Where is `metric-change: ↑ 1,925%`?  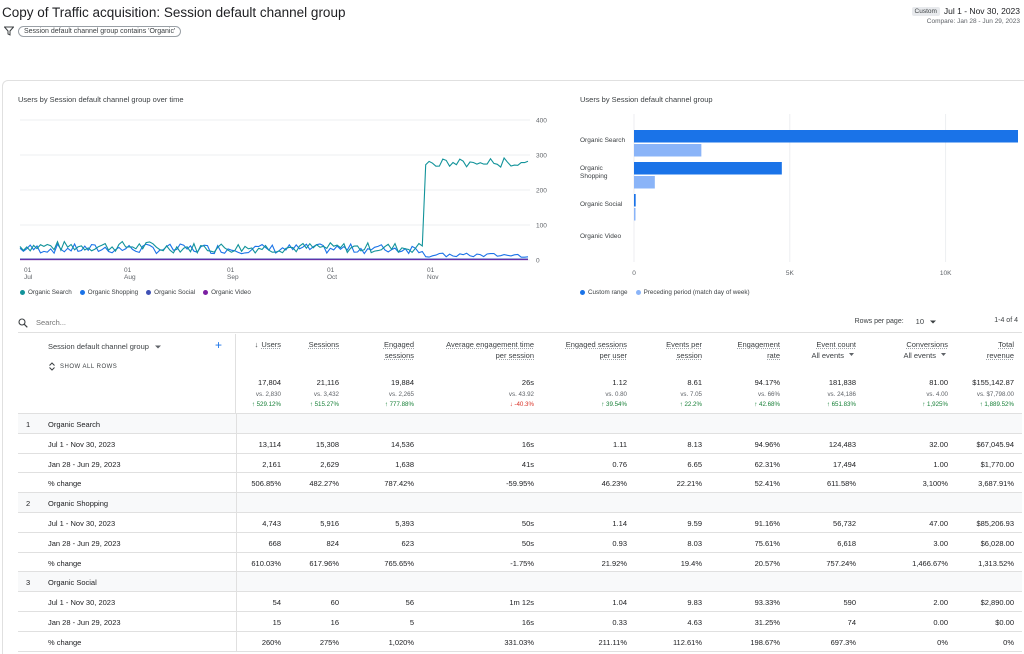
metric-change: ↑ 1,925% is located at coordinates (935, 404).